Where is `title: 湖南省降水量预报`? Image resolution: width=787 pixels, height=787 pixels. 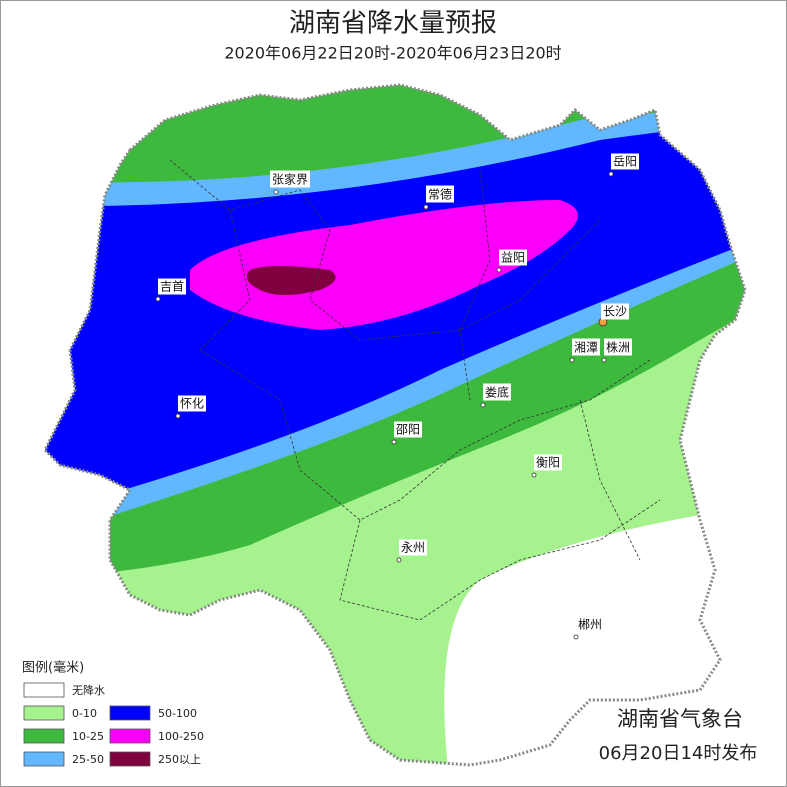
title: 湖南省降水量预报 is located at coordinates (393, 24).